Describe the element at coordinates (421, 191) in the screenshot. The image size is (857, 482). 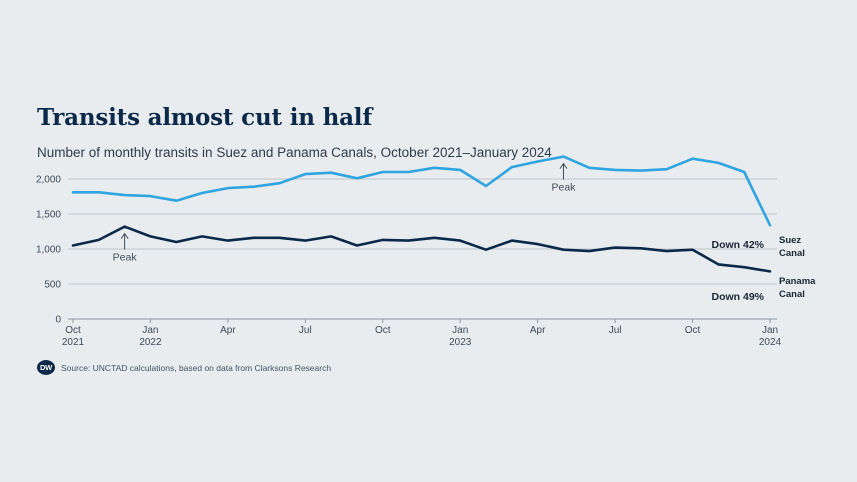
I see `suez-series-line` at that location.